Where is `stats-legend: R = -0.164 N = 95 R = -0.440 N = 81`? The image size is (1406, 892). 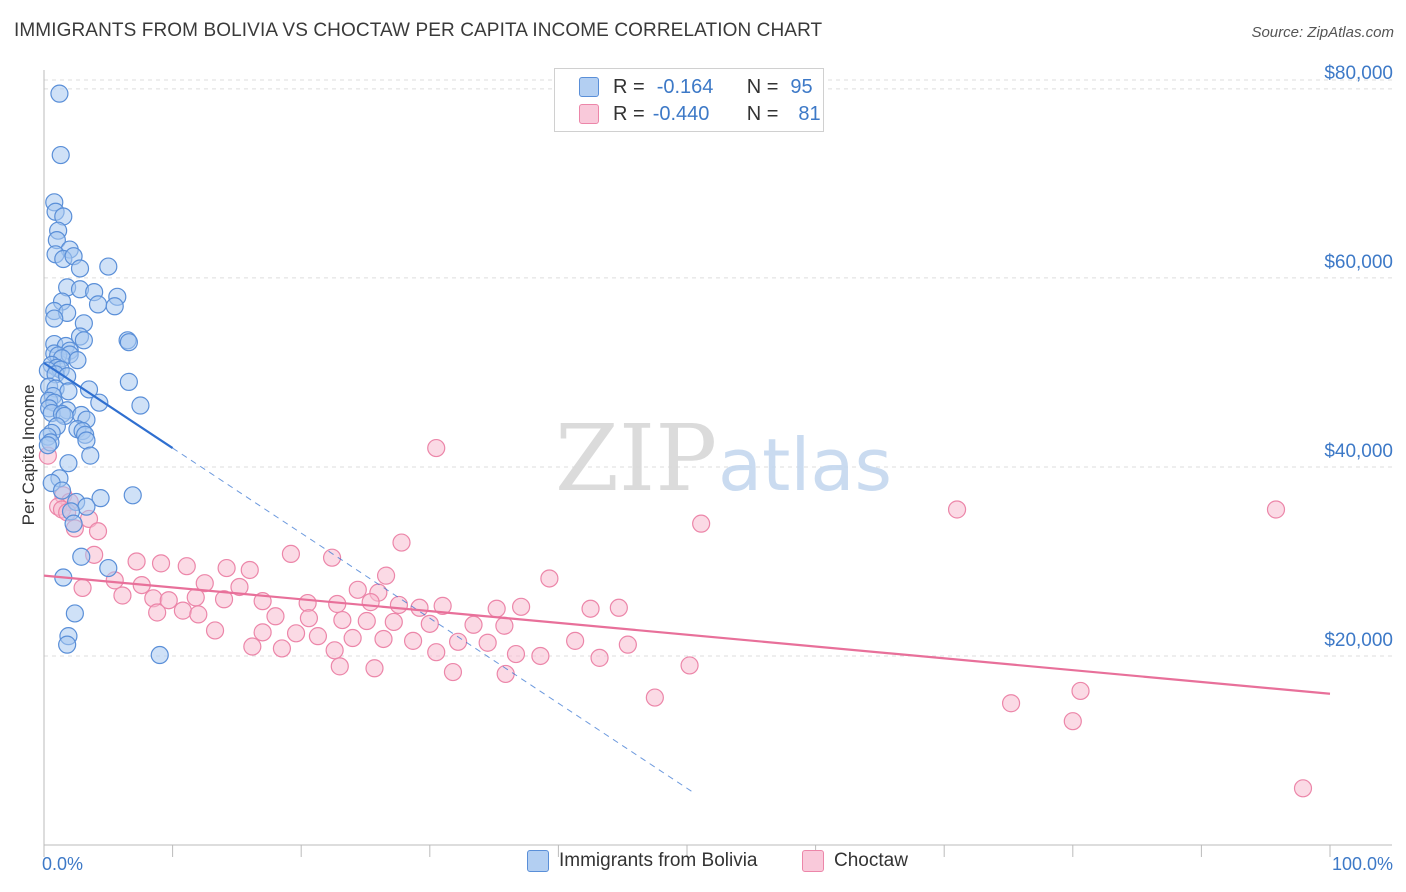
stats-legend: R = -0.164 N = 95 R = -0.440 N = 81 is located at coordinates (689, 100).